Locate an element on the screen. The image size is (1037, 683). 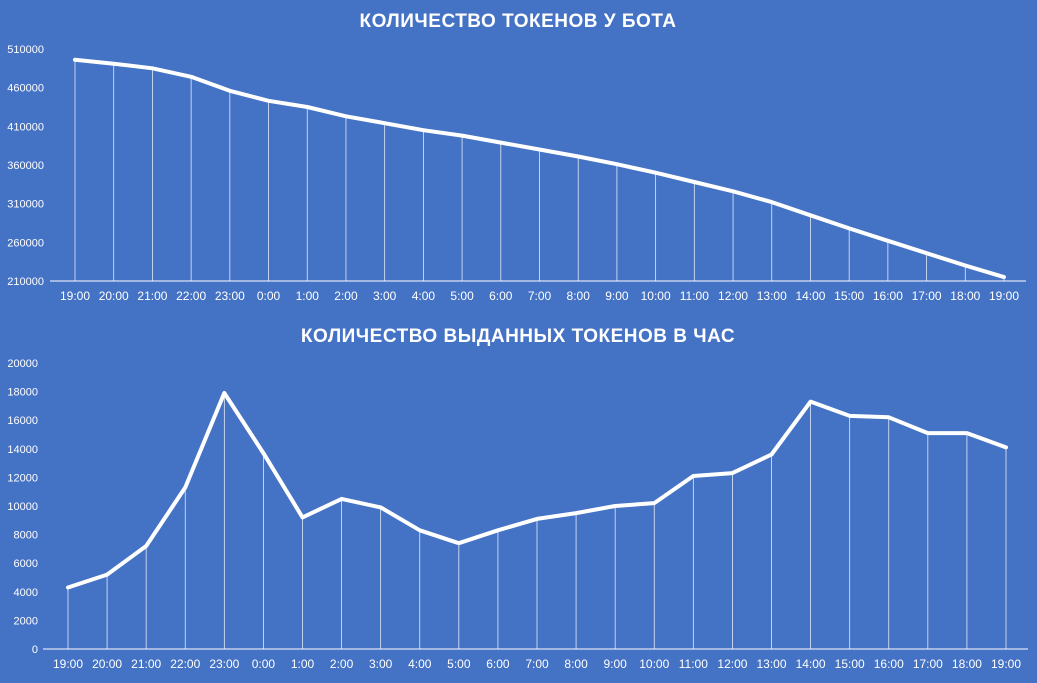
x-tick-label: 15:00 is located at coordinates (849, 296).